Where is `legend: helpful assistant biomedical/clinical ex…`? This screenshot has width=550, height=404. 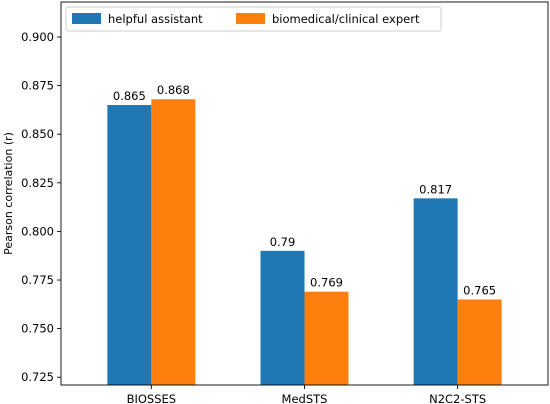 legend: helpful assistant biomedical/clinical ex… is located at coordinates (253, 19).